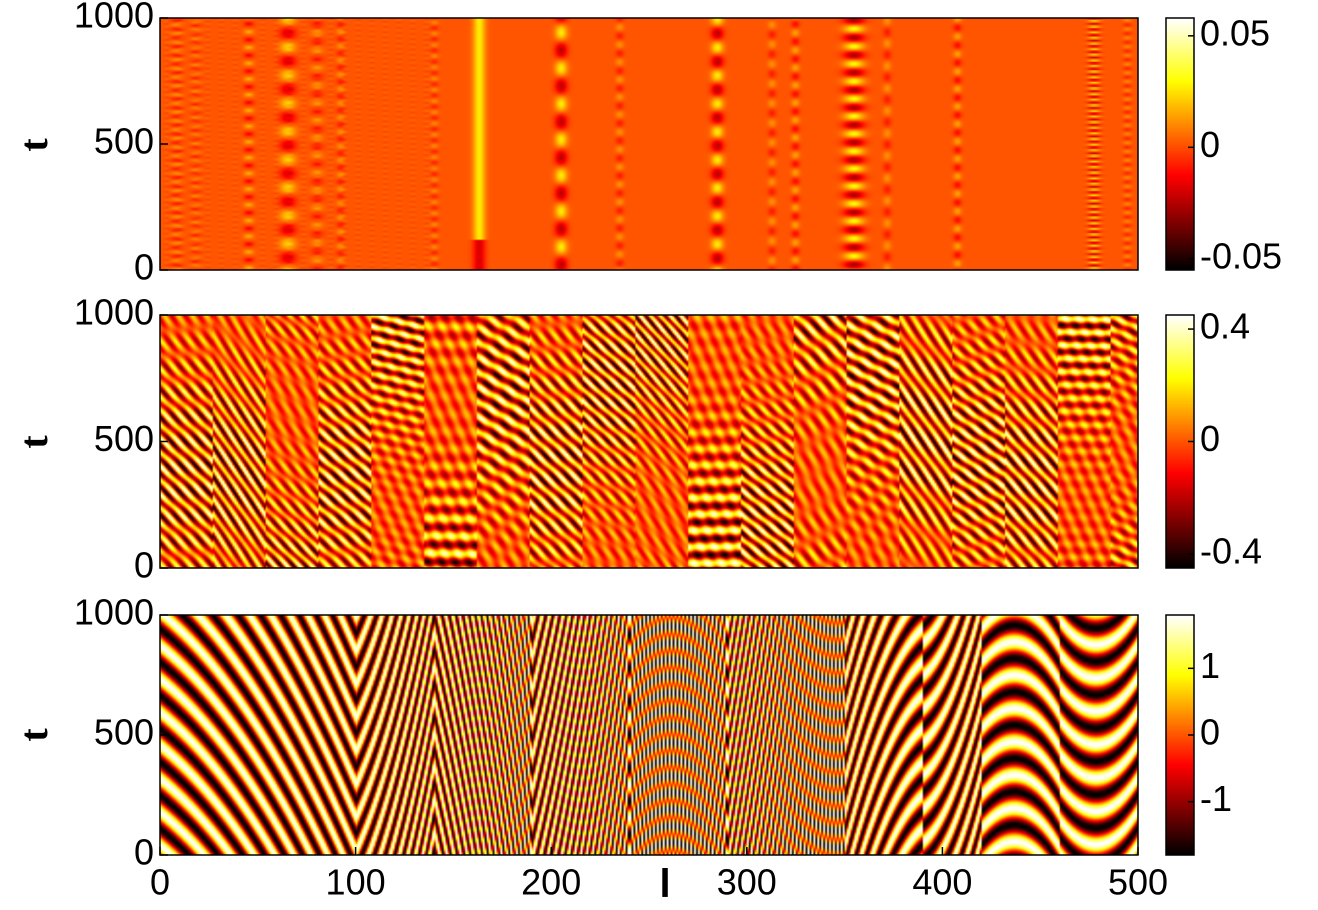 This screenshot has width=1318, height=910. What do you see at coordinates (33, 145) in the screenshot?
I see `panel-1-ylabel: t` at bounding box center [33, 145].